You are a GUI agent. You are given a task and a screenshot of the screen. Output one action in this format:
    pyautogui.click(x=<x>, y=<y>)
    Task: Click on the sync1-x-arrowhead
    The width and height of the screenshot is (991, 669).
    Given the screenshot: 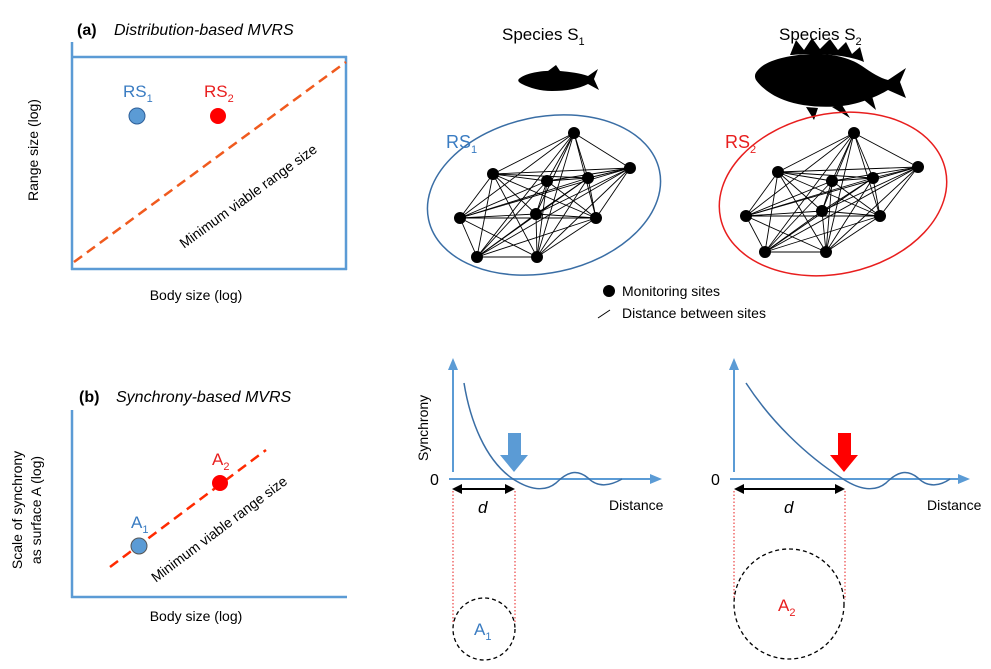 What is the action you would take?
    pyautogui.click(x=656, y=479)
    